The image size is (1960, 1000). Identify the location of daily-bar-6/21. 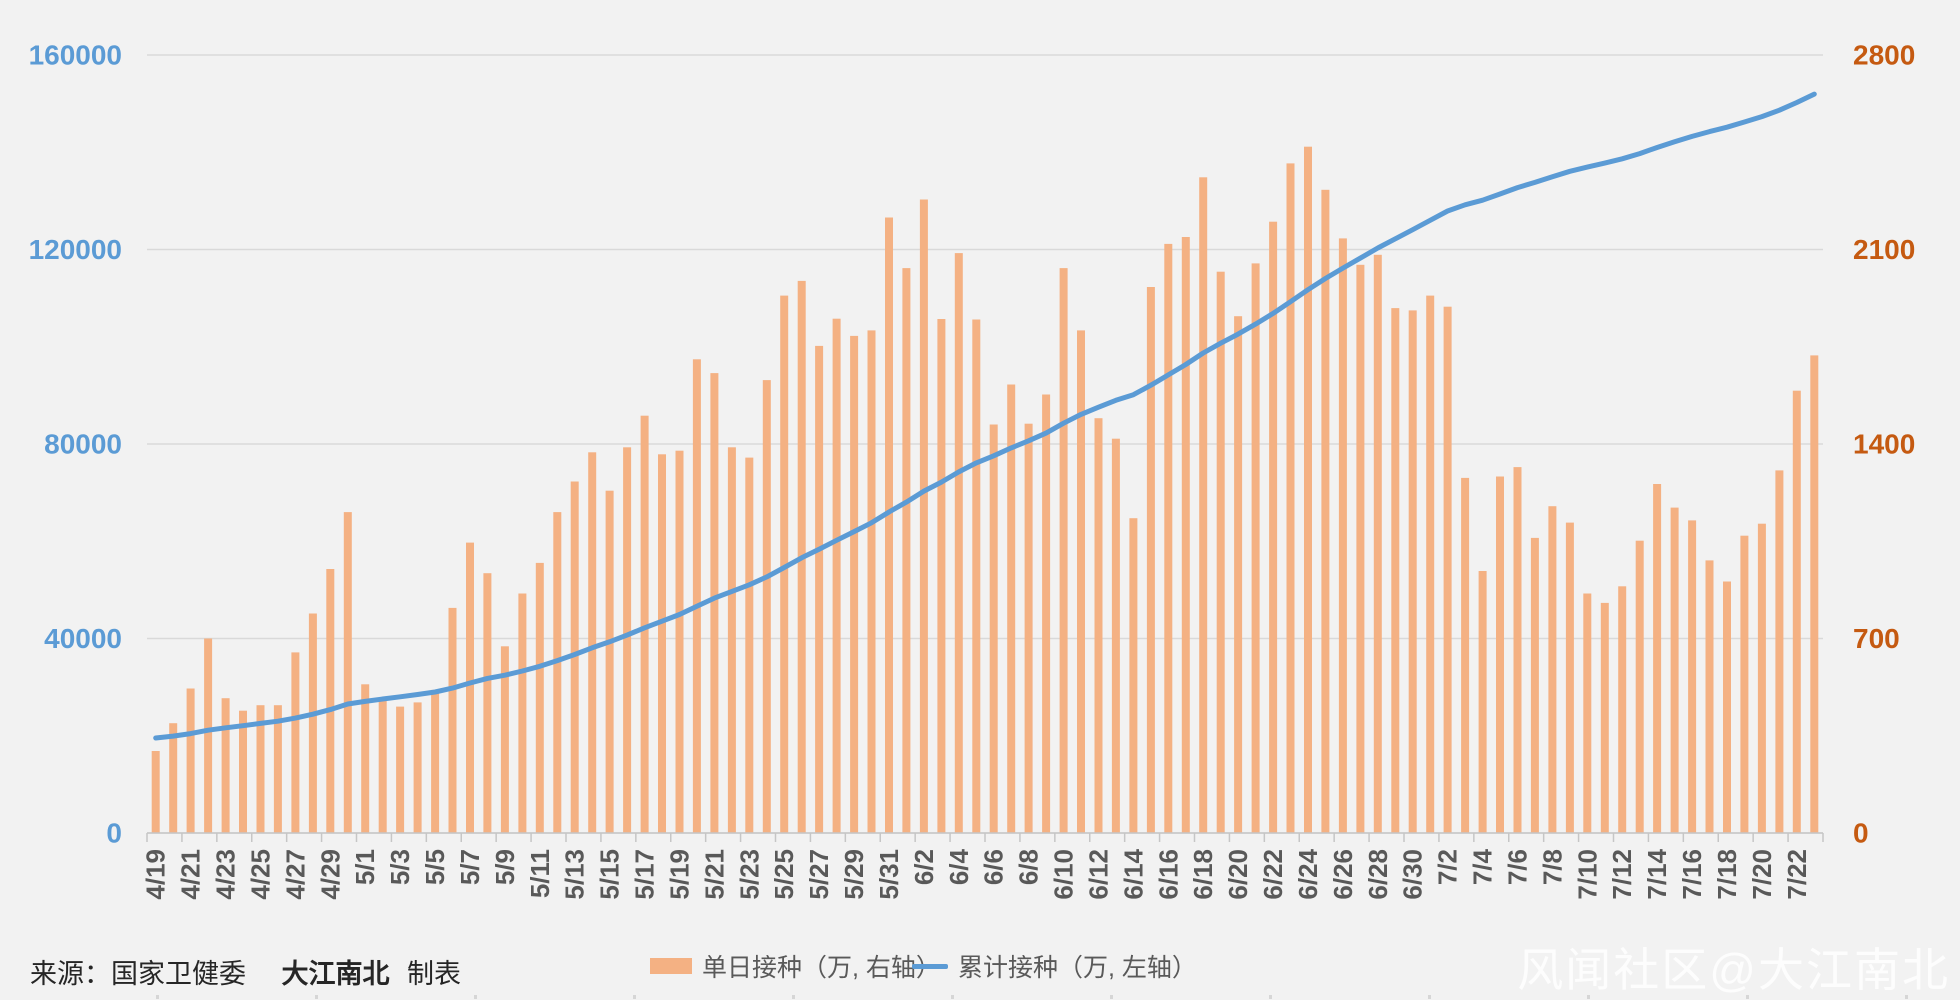
(1255, 548).